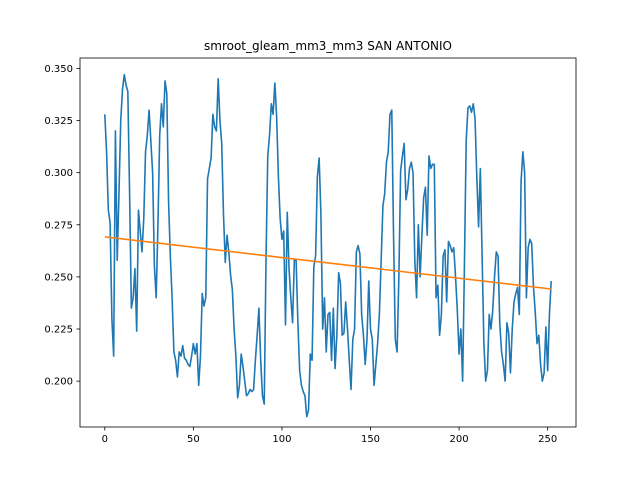 The width and height of the screenshot is (640, 480). What do you see at coordinates (58, 330) in the screenshot?
I see `y-tick-label: 0.225` at bounding box center [58, 330].